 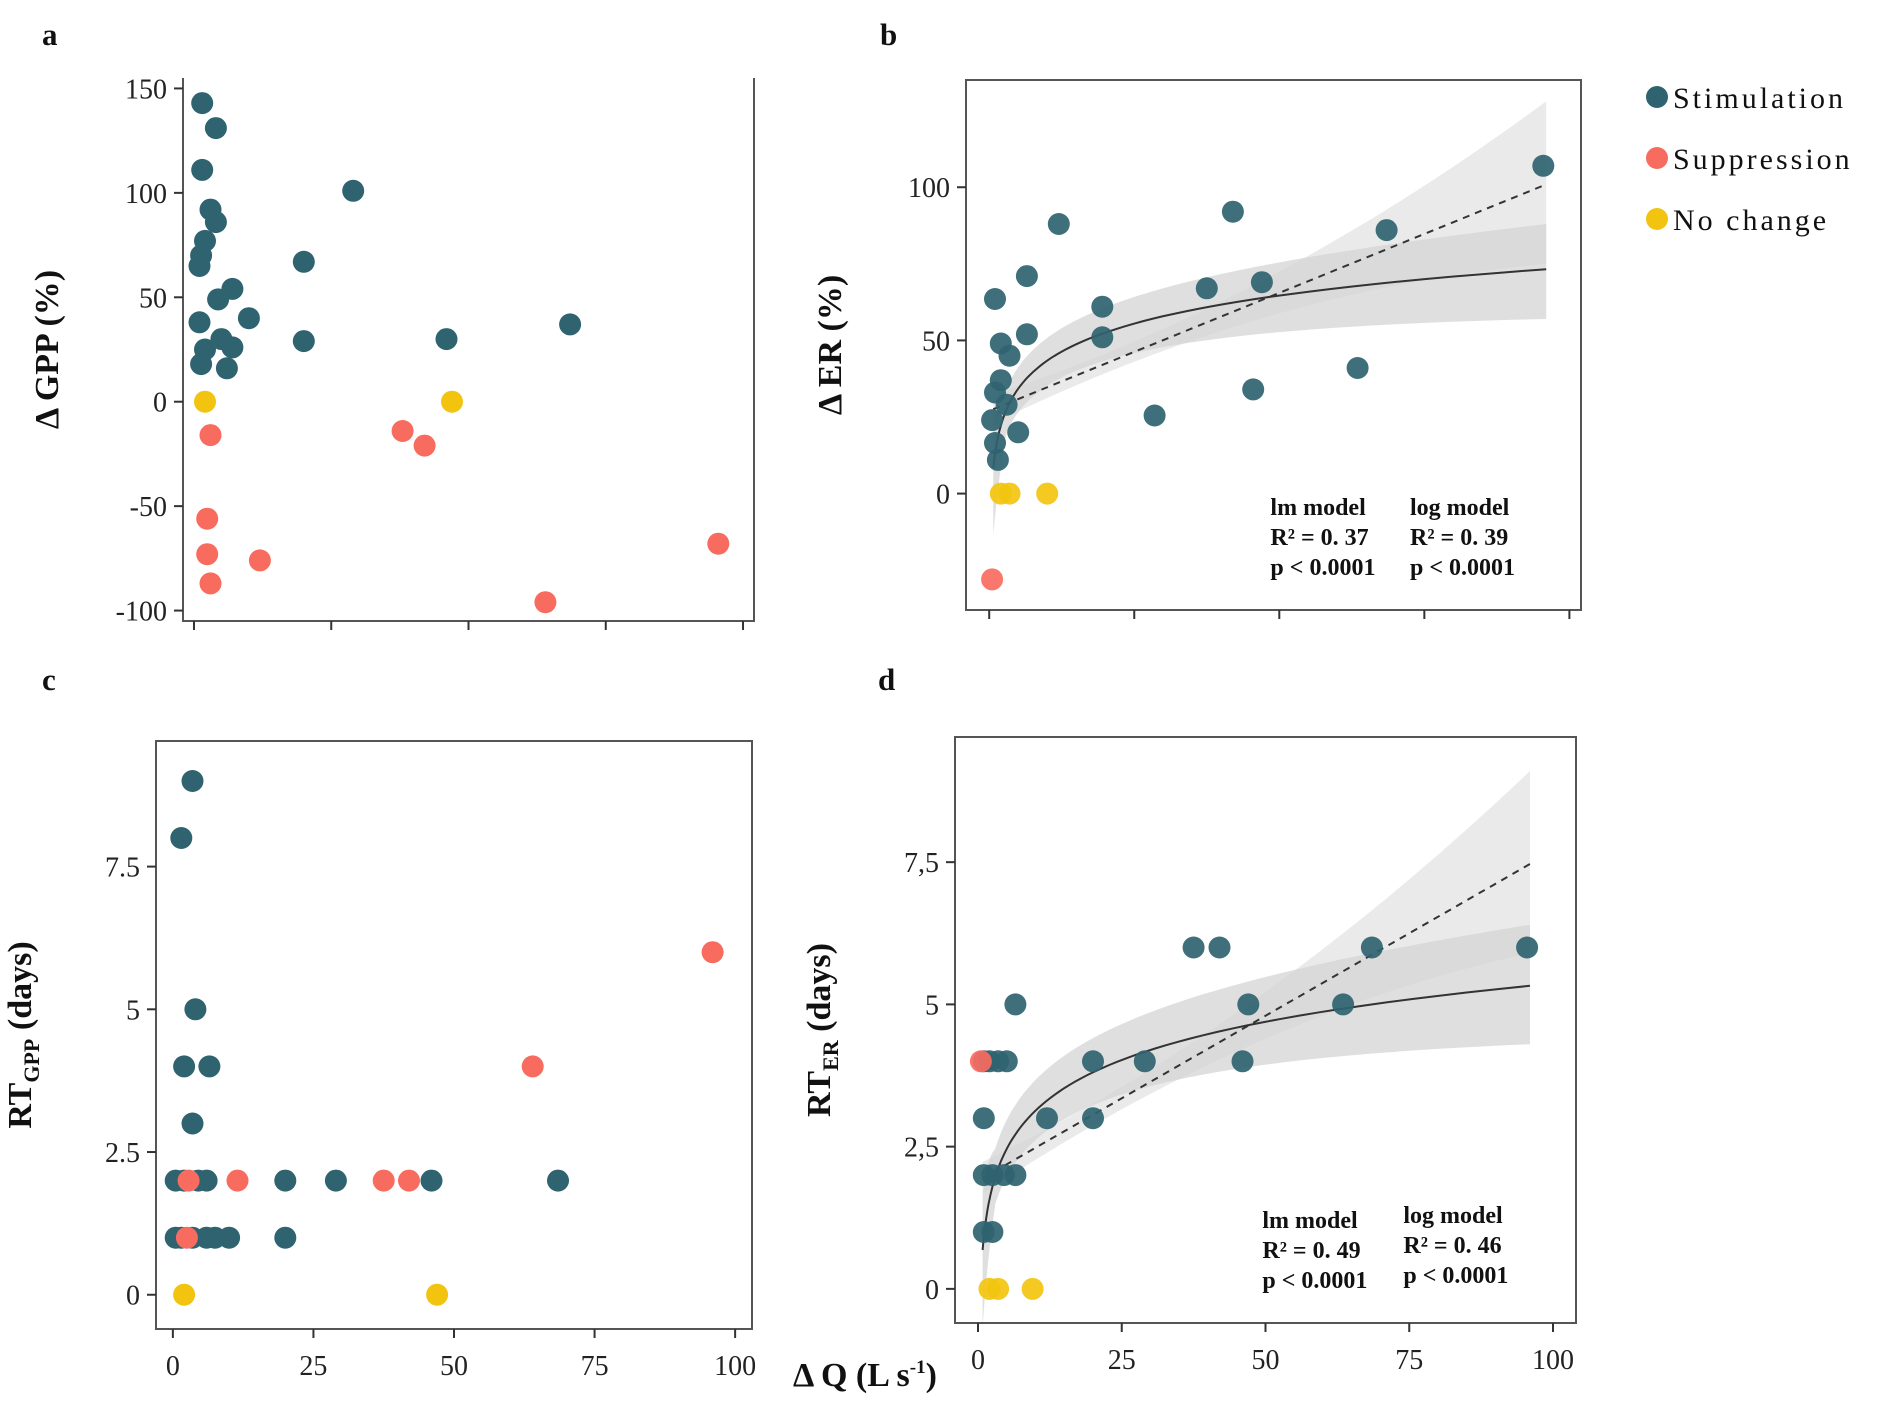 What do you see at coordinates (141, 612) in the screenshot?
I see `y-tick-label: -100` at bounding box center [141, 612].